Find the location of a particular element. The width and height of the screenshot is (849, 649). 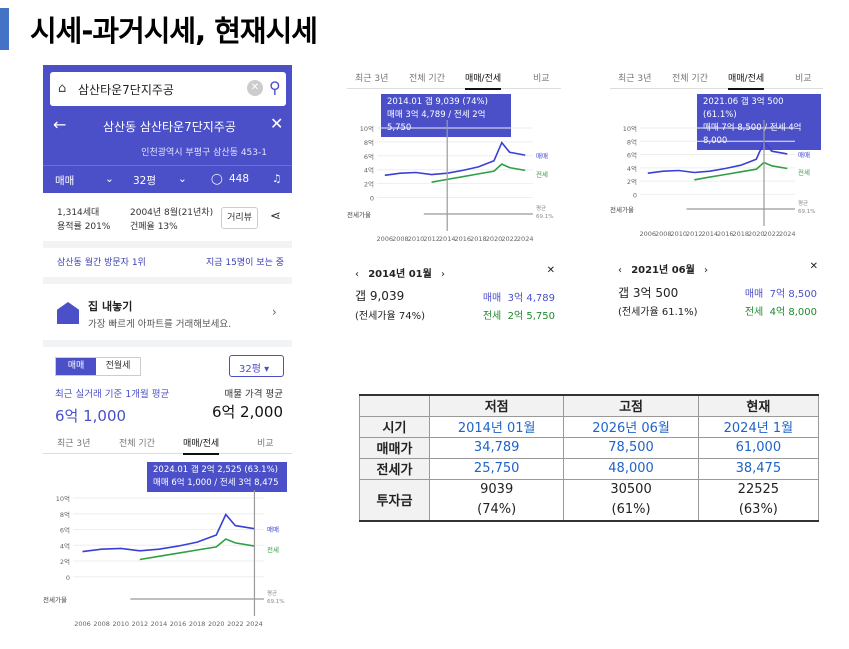

page-title: 시세-과거시세, 현재시세 is located at coordinates (174, 31).